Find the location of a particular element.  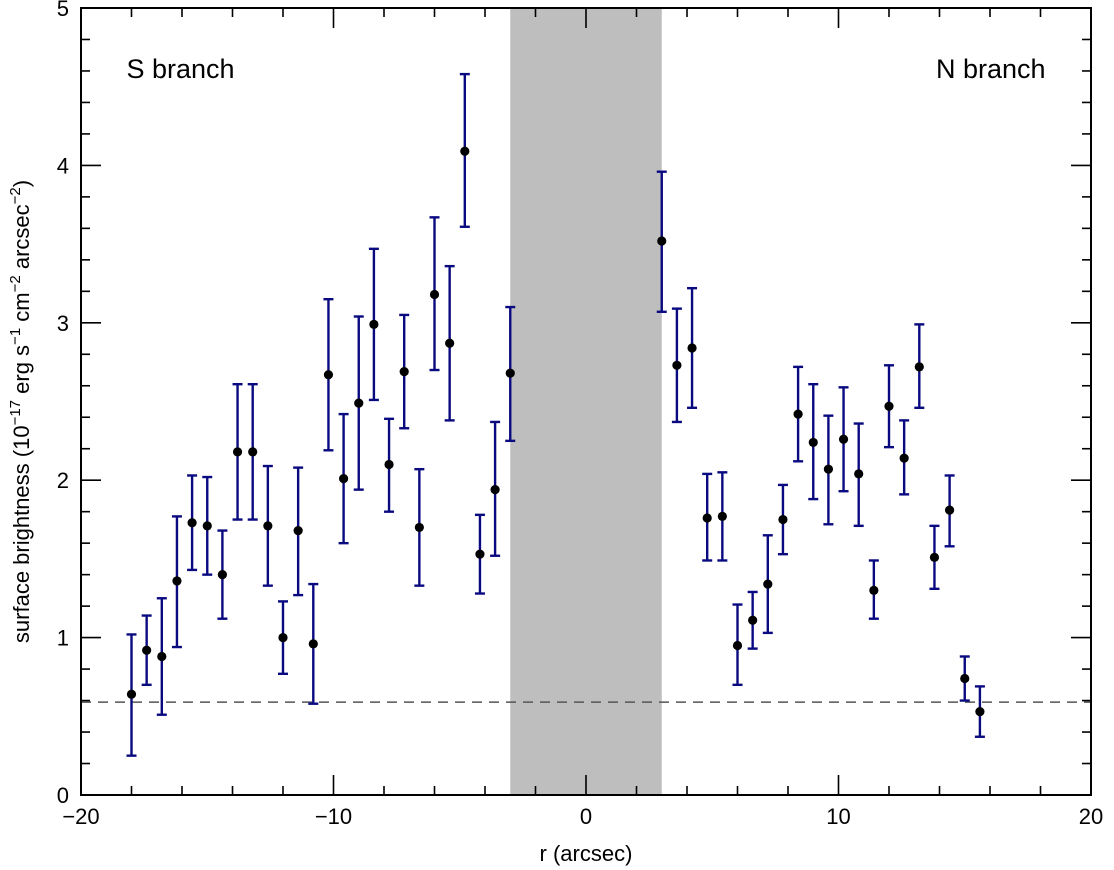

x-tick-label: 0 is located at coordinates (586, 816).